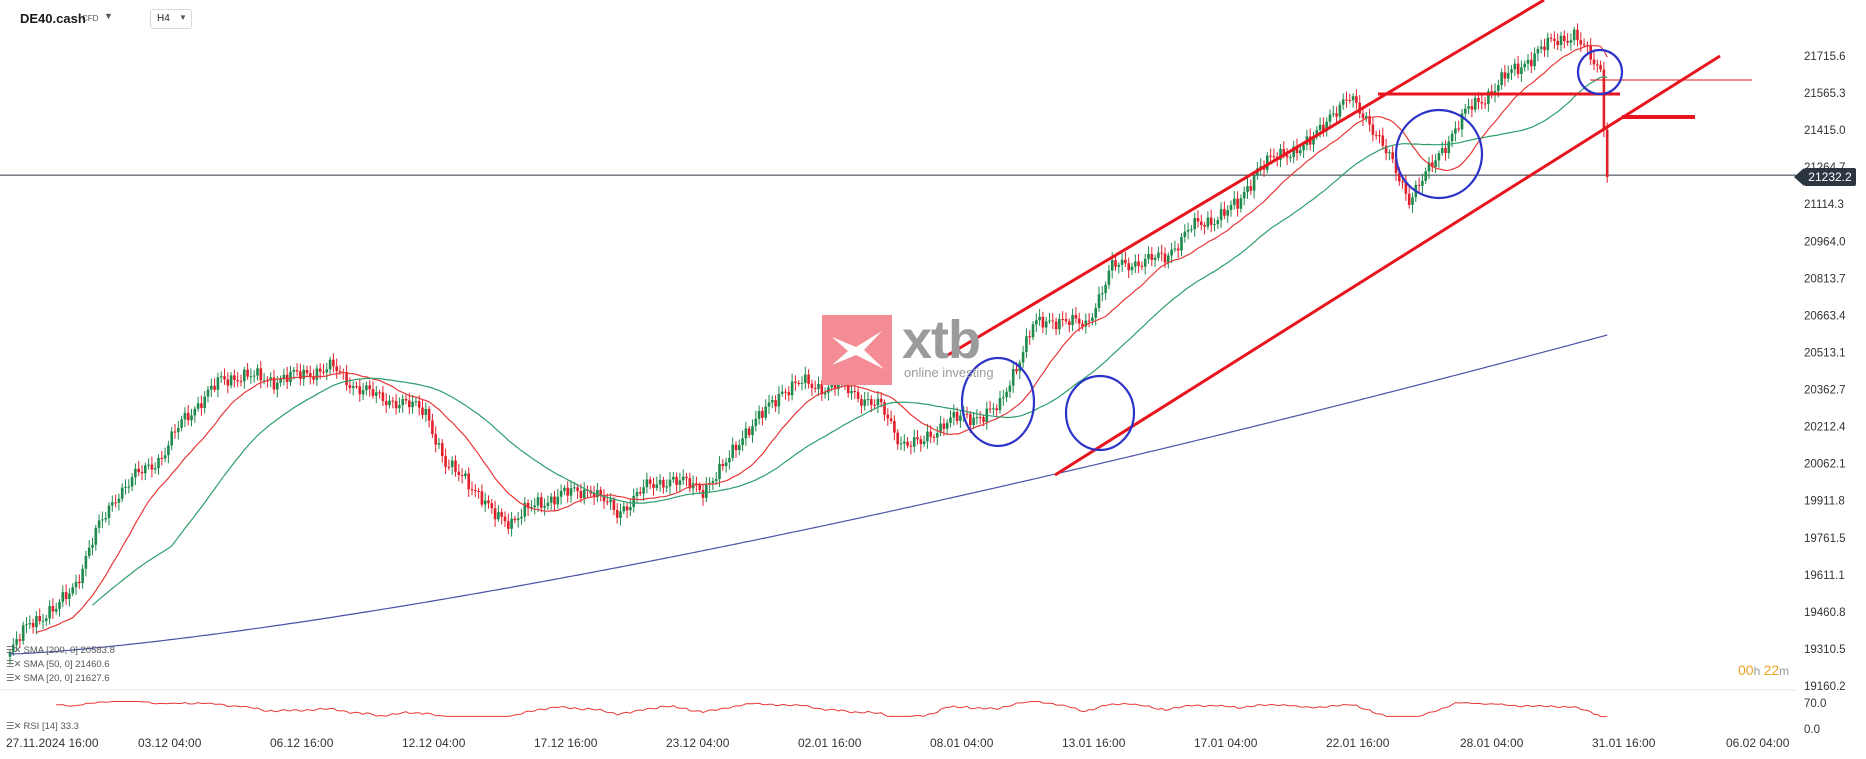  Describe the element at coordinates (58, 664) in the screenshot. I see `legend-sma50: ☰✕ SMA [50, 0] 21460.6` at that location.